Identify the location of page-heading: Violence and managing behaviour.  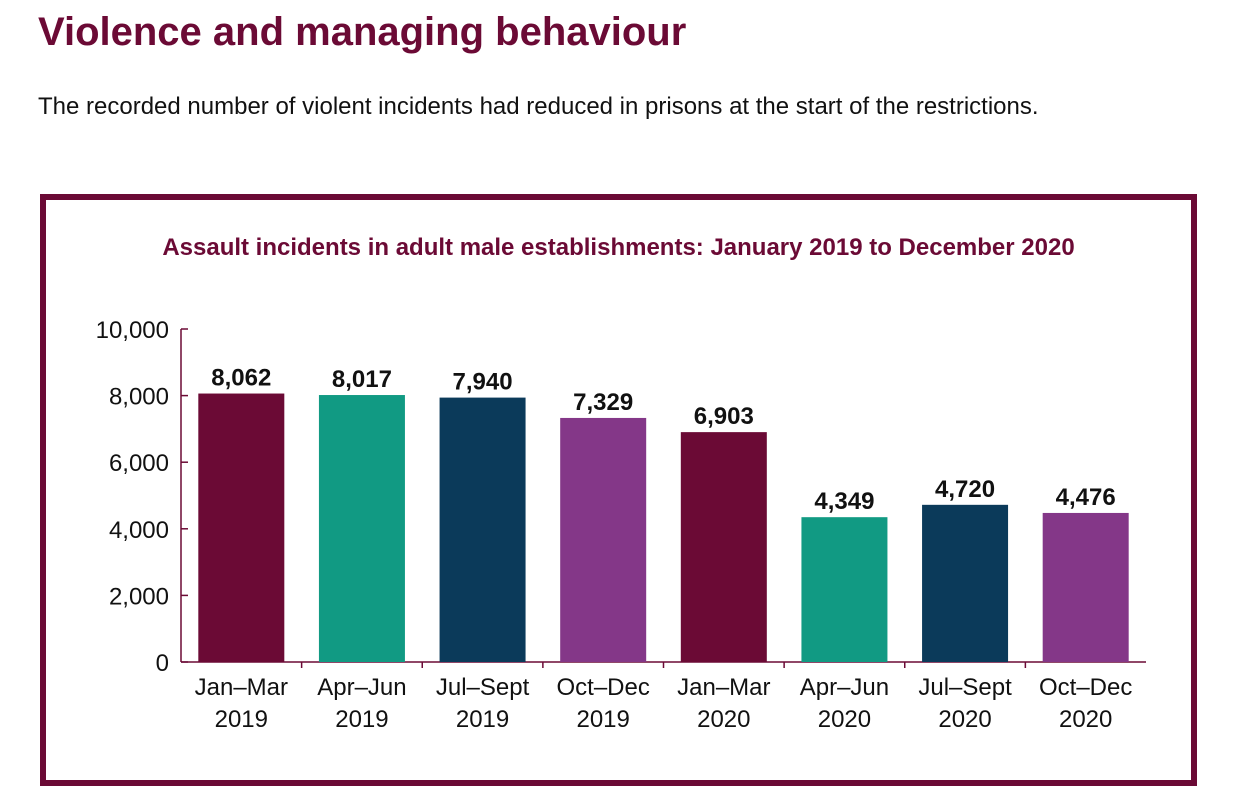
(362, 32).